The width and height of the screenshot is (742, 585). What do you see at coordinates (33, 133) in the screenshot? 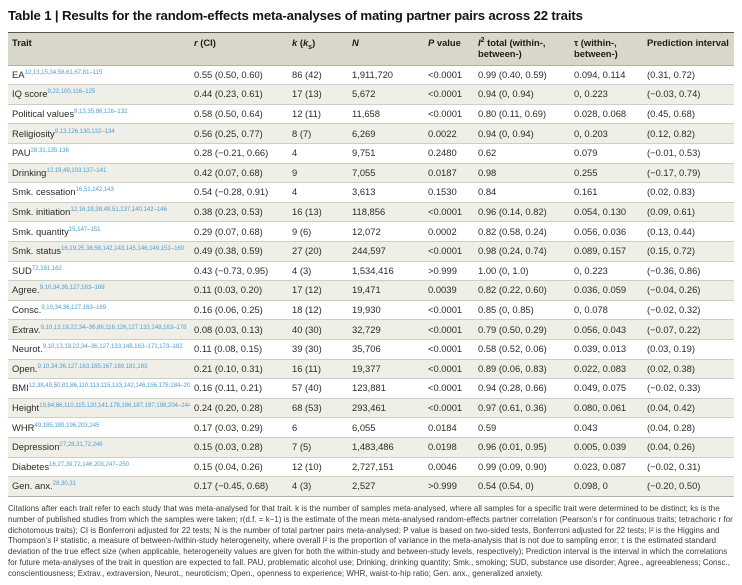
I see `trait-name: Religiosity` at bounding box center [33, 133].